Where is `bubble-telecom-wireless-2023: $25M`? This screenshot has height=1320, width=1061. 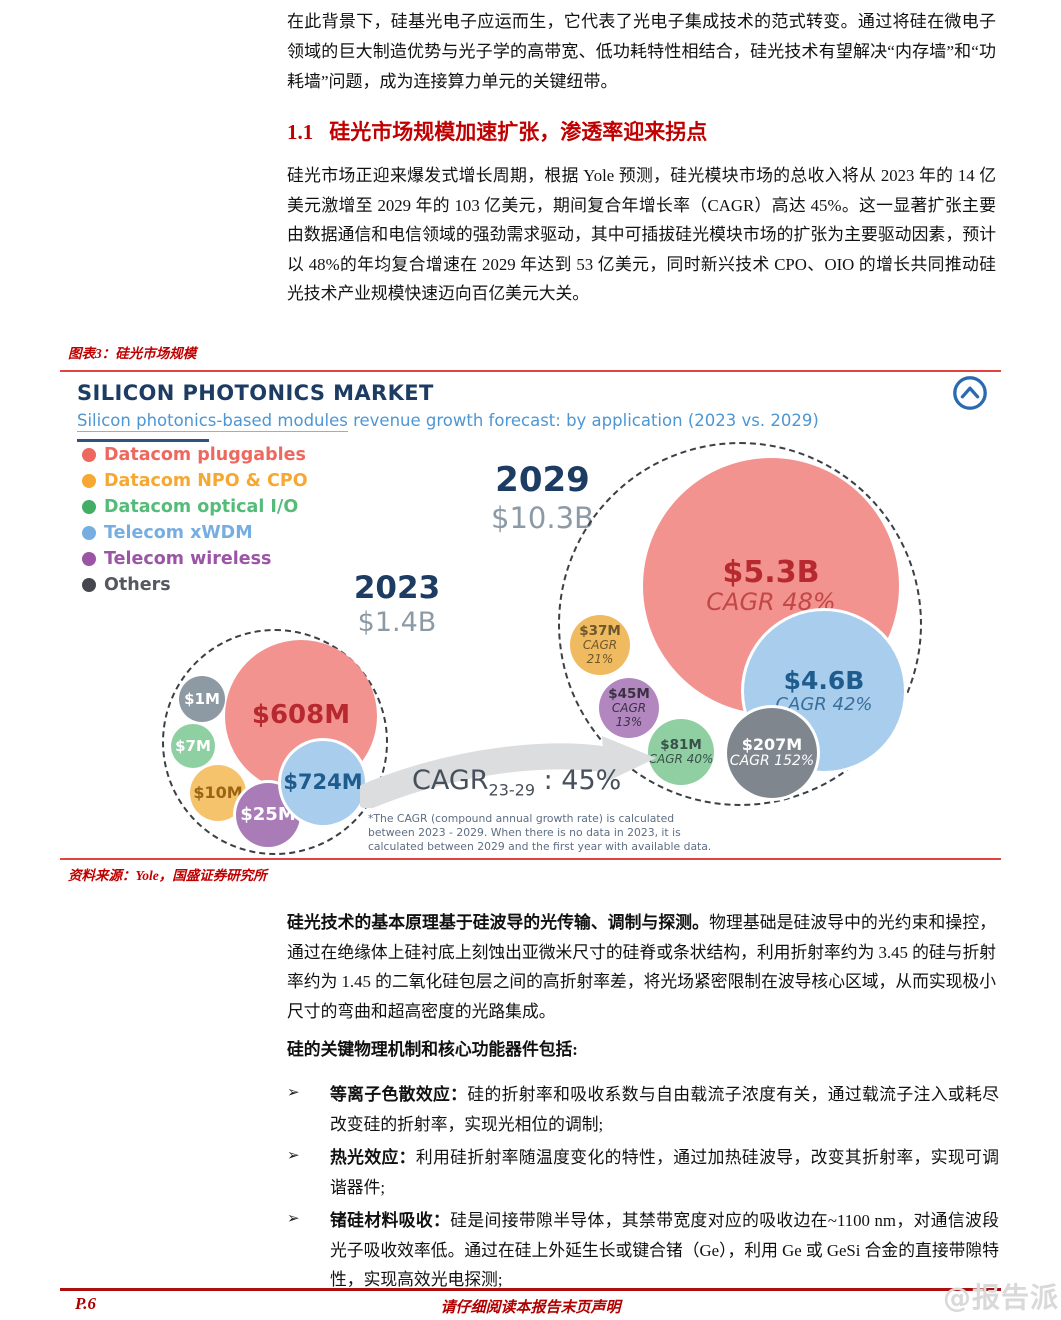
bubble-telecom-wireless-2023: $25M is located at coordinates (268, 815).